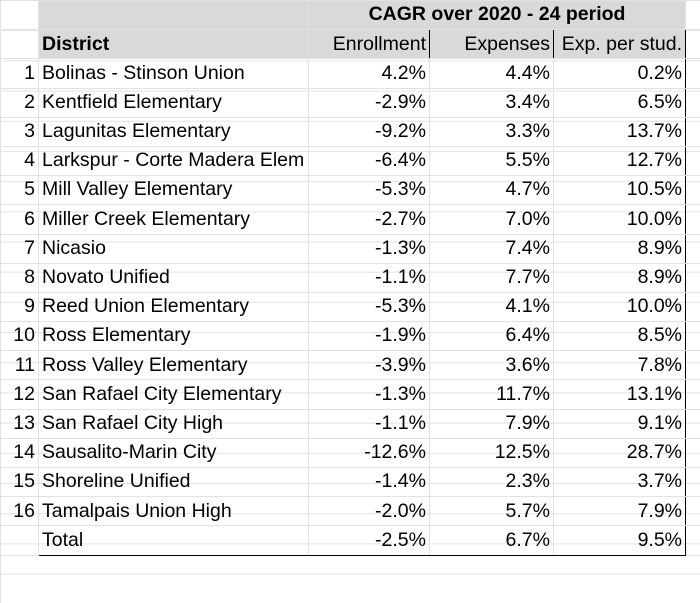 Image resolution: width=700 pixels, height=603 pixels. What do you see at coordinates (491, 73) in the screenshot?
I see `expenses-cell: 4.4%` at bounding box center [491, 73].